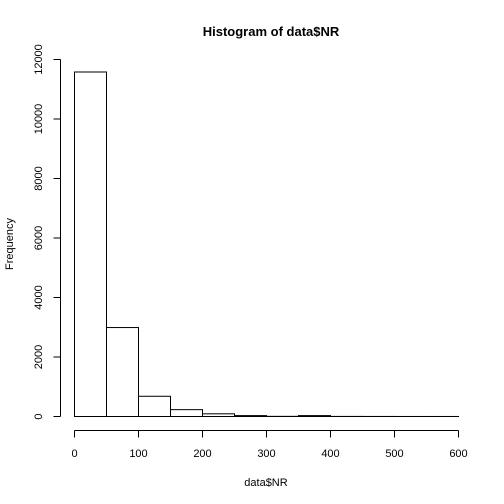  I want to click on y-tick-label: 6000, so click(39, 238).